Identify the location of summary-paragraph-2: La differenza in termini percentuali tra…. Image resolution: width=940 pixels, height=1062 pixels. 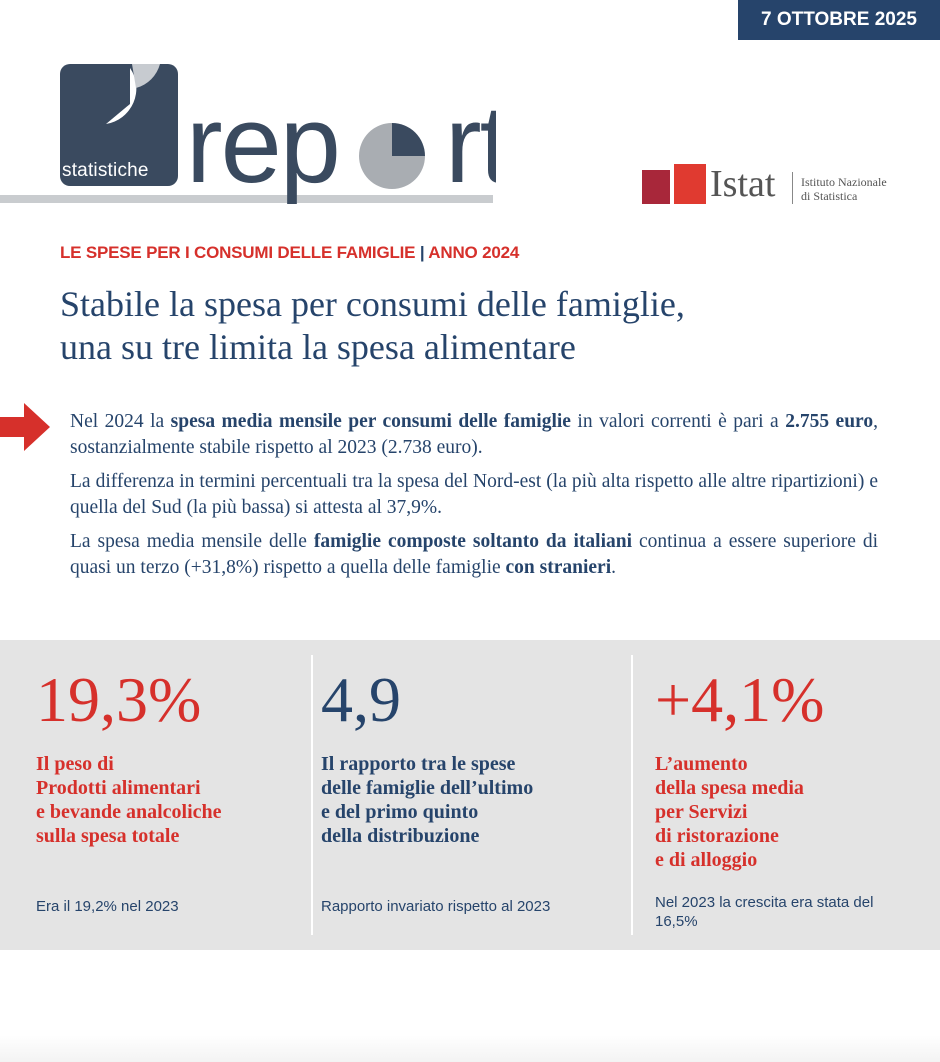
(474, 494).